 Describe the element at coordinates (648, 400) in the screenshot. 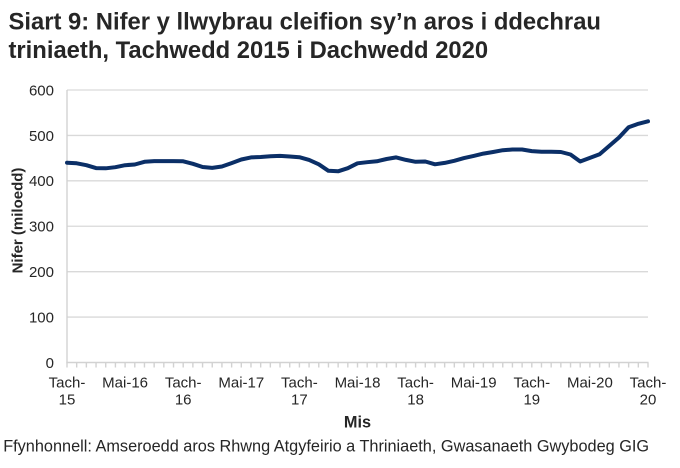

I see `svg-text: 20` at that location.